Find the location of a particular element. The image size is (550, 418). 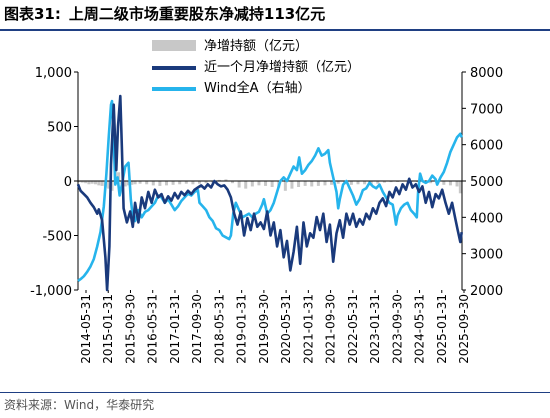

x-tick-label: 2022-05-31 is located at coordinates (353, 329).